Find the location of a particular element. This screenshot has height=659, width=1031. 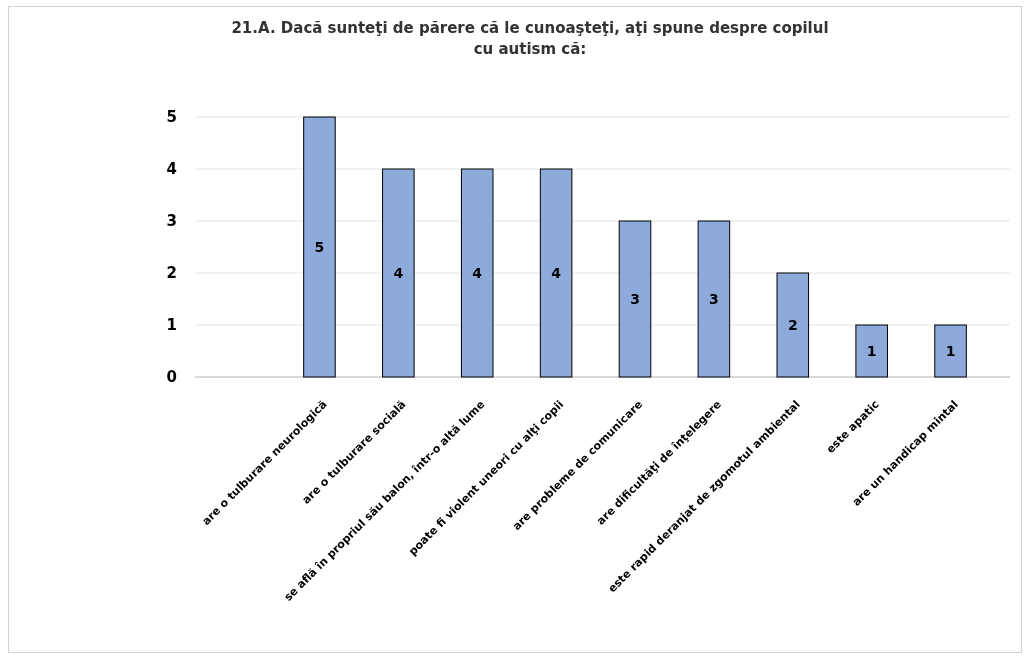

chart-title: 21.A. Dacă sunteţi de părere că le cunoaşteţi, aţi spune despre copilul cu autism că: is located at coordinates (530, 39).